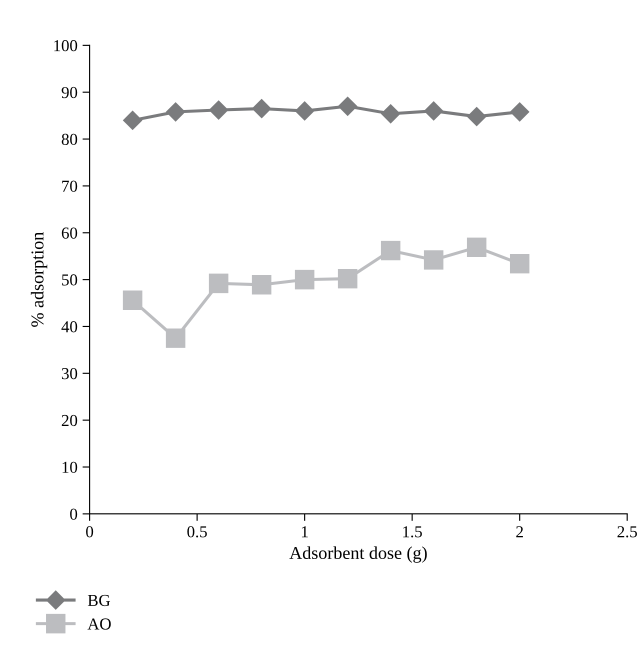 The image size is (640, 648). I want to click on legend-label: BG, so click(99, 600).